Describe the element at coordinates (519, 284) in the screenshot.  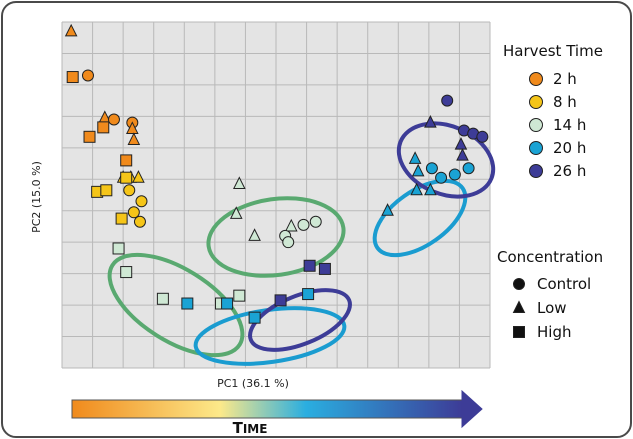
I see `legend-swatch-control` at that location.